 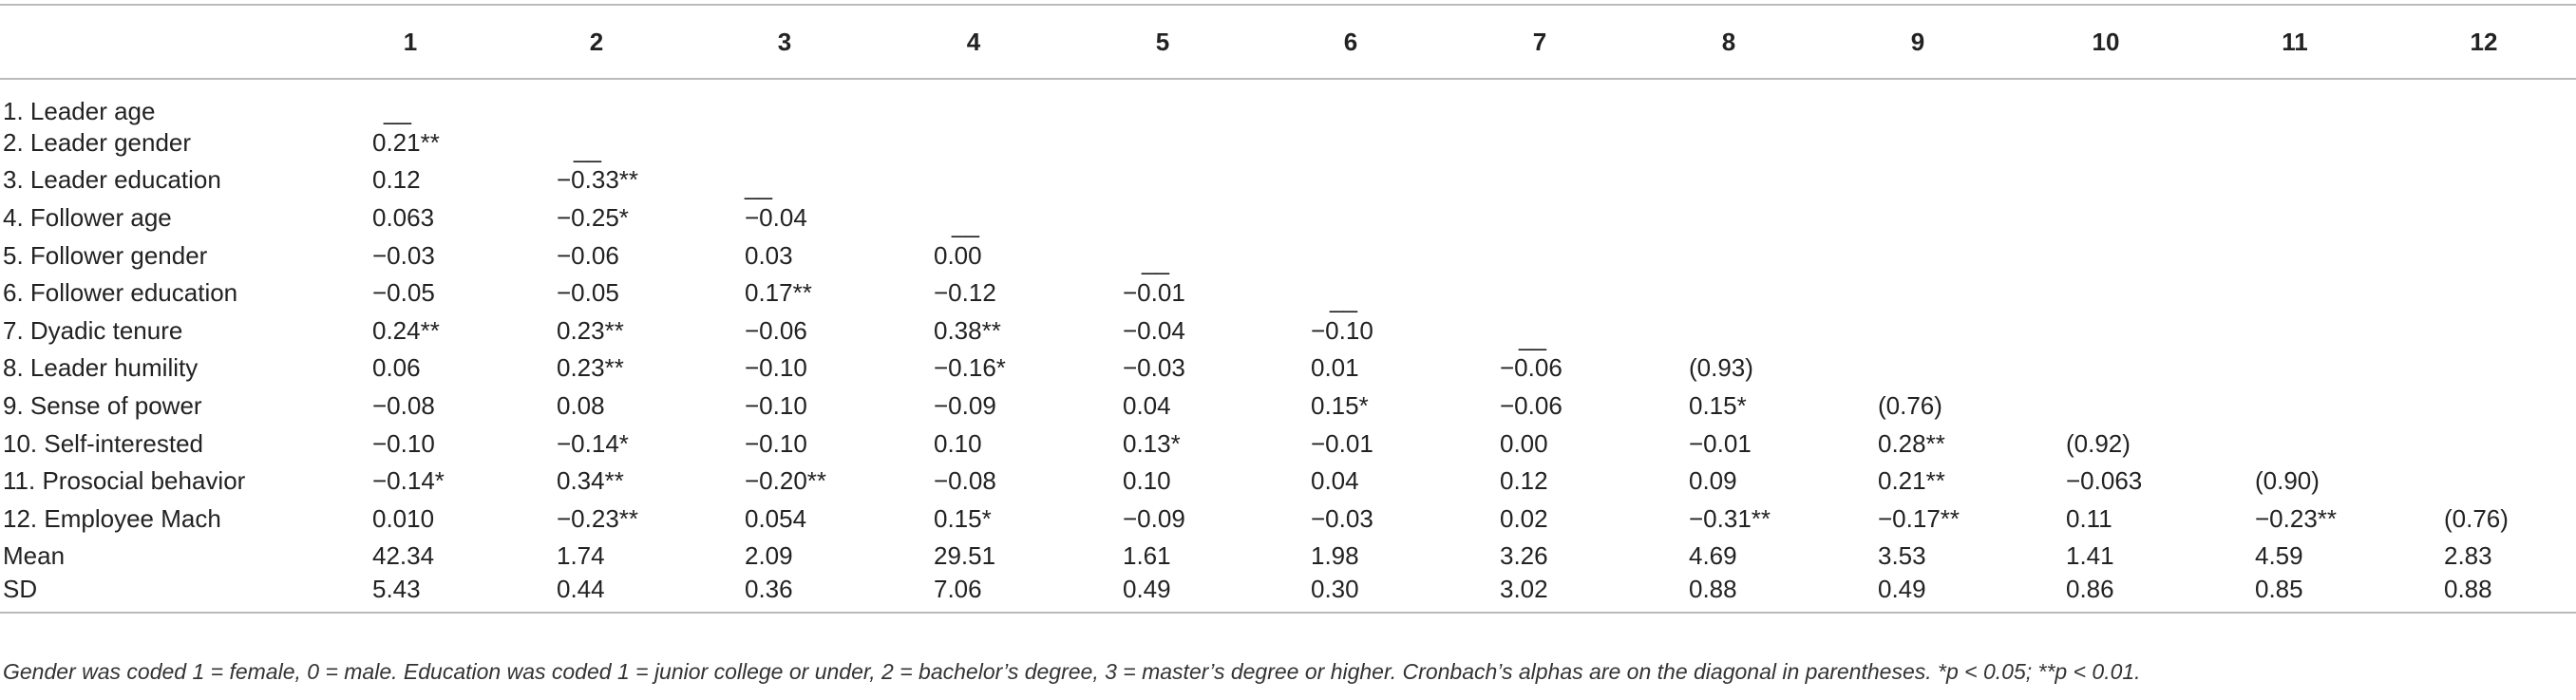 I want to click on row-label: 4. Follower age, so click(x=87, y=217).